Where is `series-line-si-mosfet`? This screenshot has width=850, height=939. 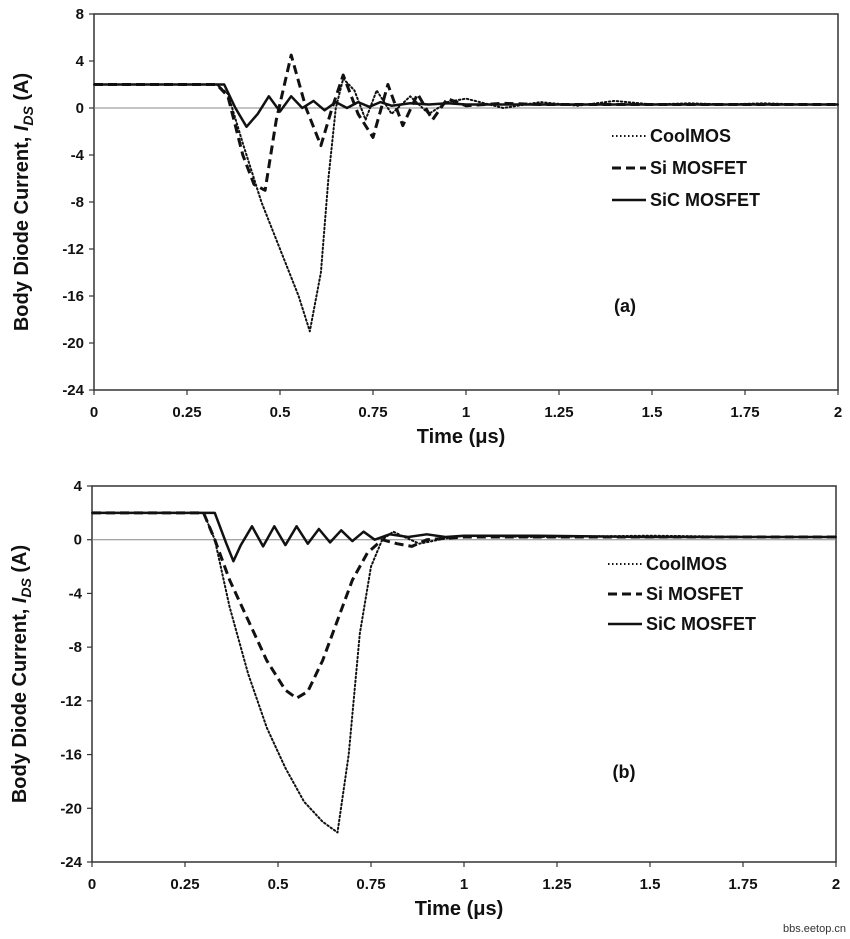
series-line-si-mosfet is located at coordinates (466, 122).